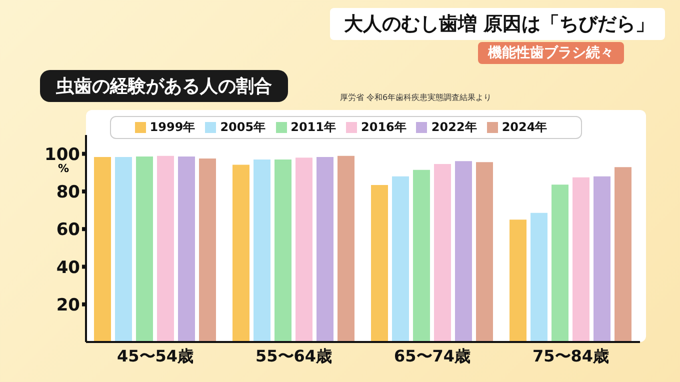  What do you see at coordinates (551, 53) in the screenshot?
I see `text: 機能性歯ブラシ続々` at bounding box center [551, 53].